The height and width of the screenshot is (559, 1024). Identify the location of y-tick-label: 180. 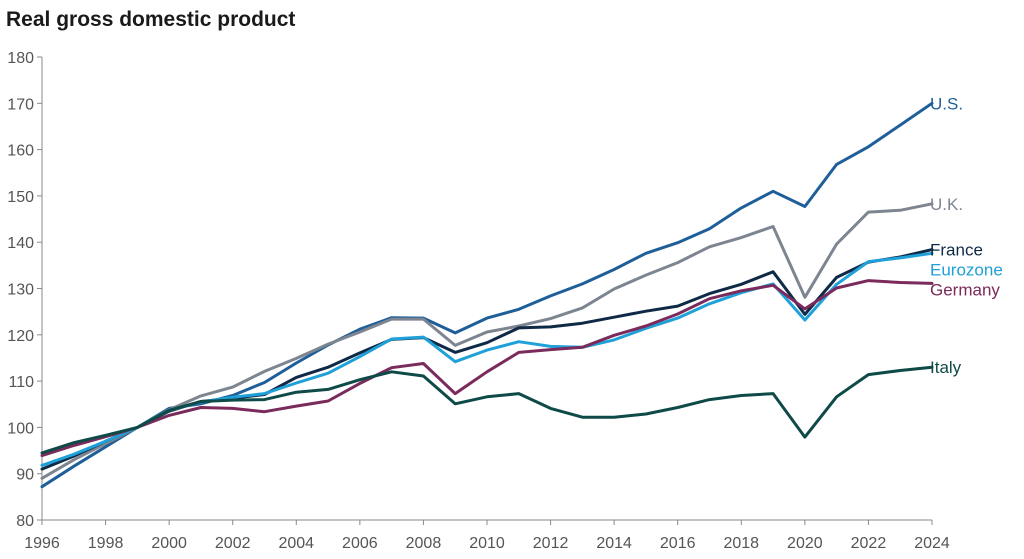
(20, 58).